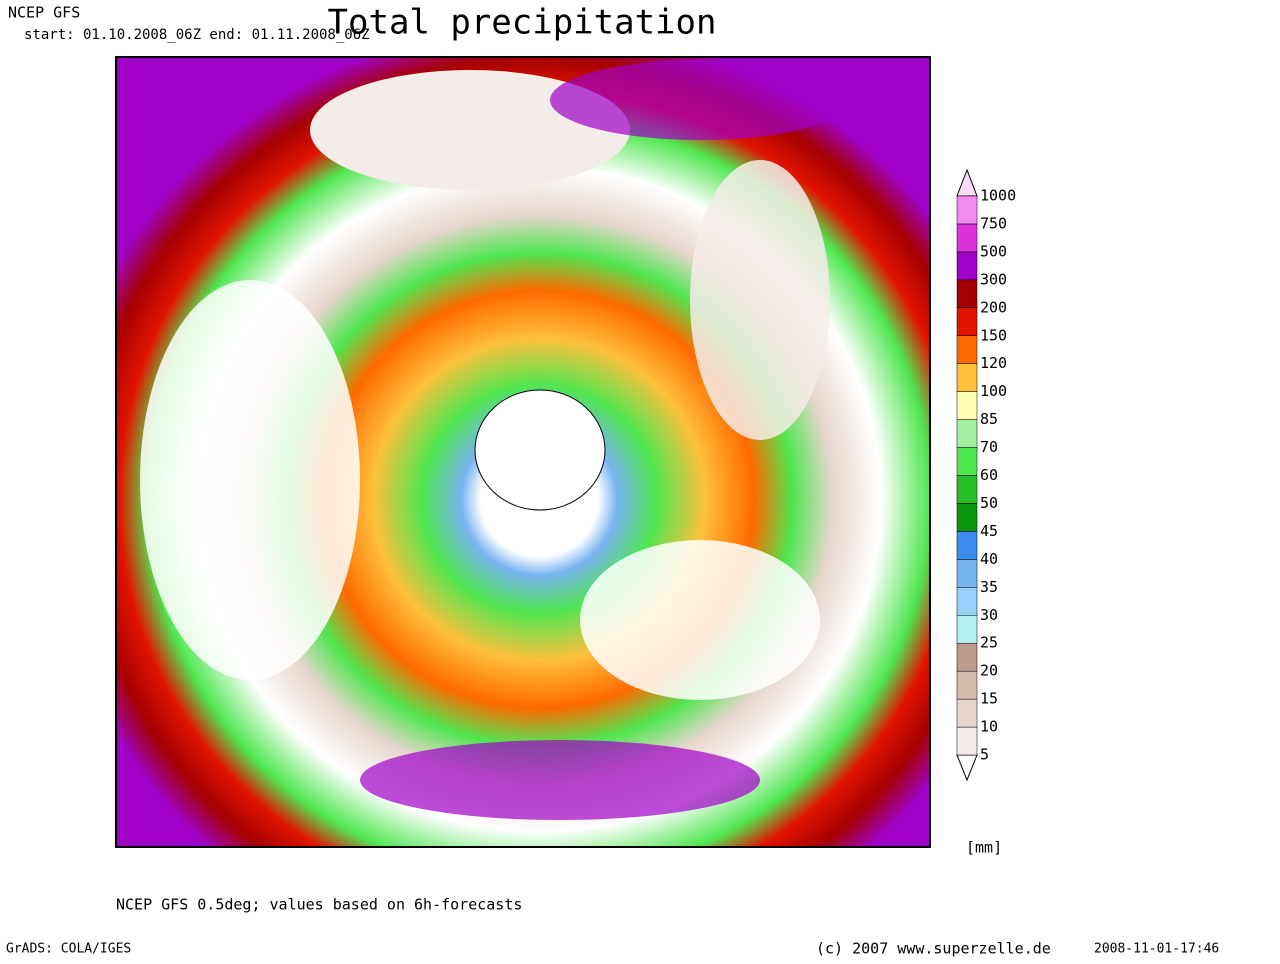  I want to click on colorbar-label: 15, so click(989, 699).